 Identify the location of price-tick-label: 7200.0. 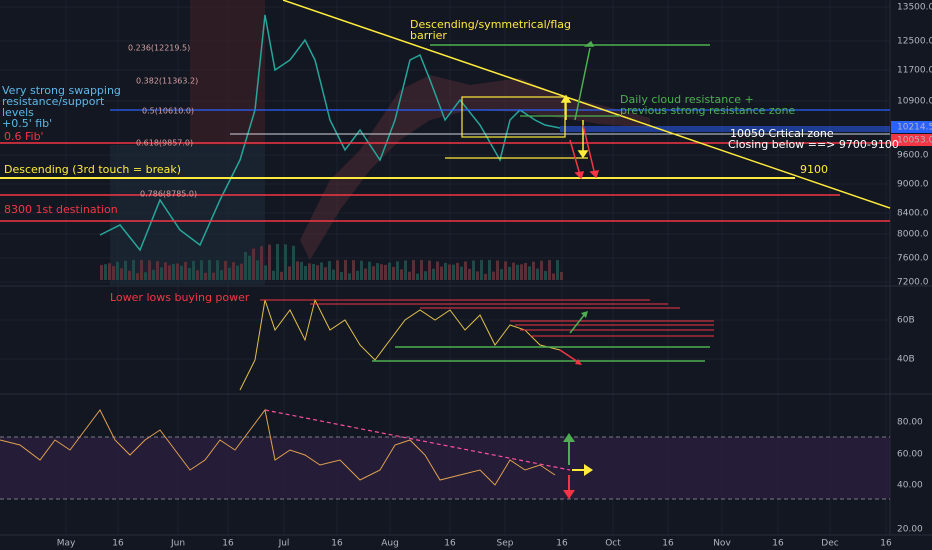
(913, 283).